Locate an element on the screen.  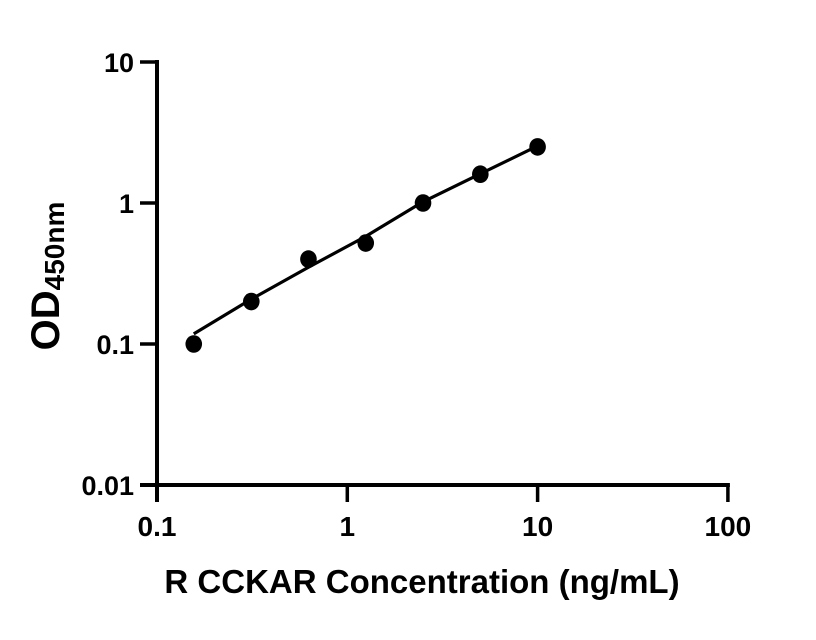
y-tick-label: 0.1 is located at coordinates (115, 345).